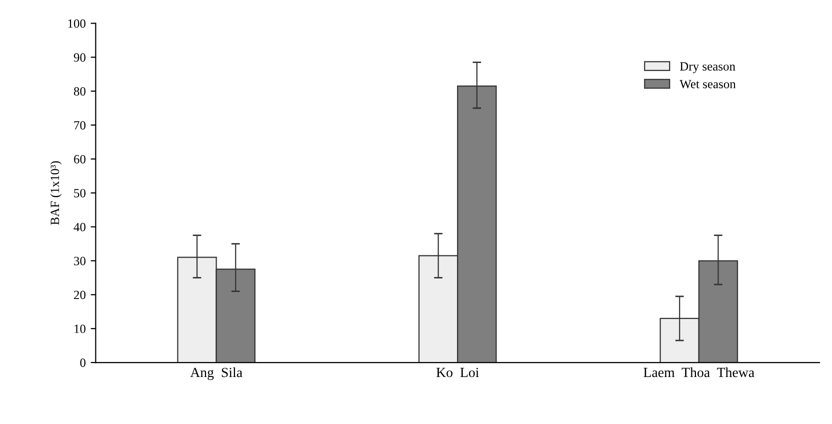  What do you see at coordinates (80, 193) in the screenshot?
I see `y-tick-label: 50` at bounding box center [80, 193].